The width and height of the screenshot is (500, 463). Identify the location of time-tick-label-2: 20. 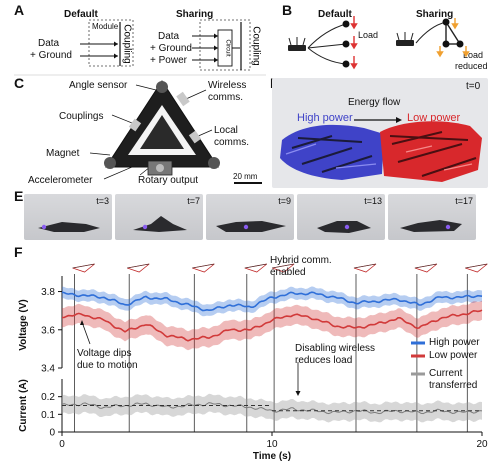
(482, 444).